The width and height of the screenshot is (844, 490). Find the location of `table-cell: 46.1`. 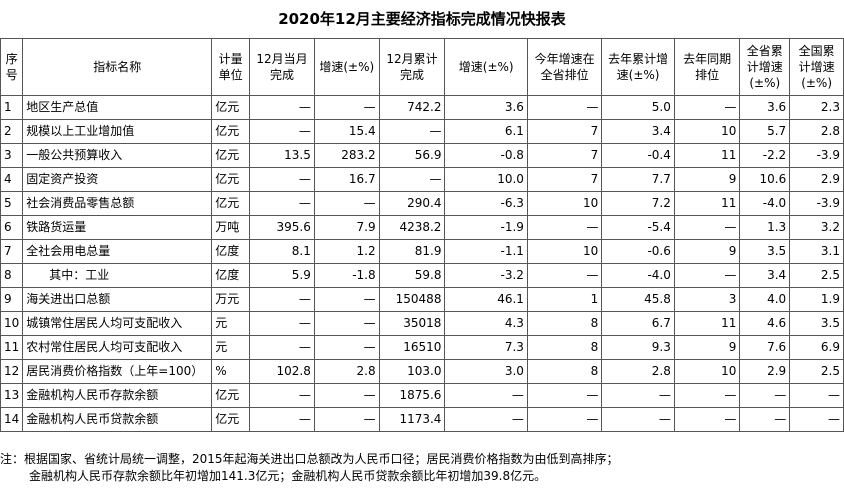

table-cell: 46.1 is located at coordinates (486, 299).